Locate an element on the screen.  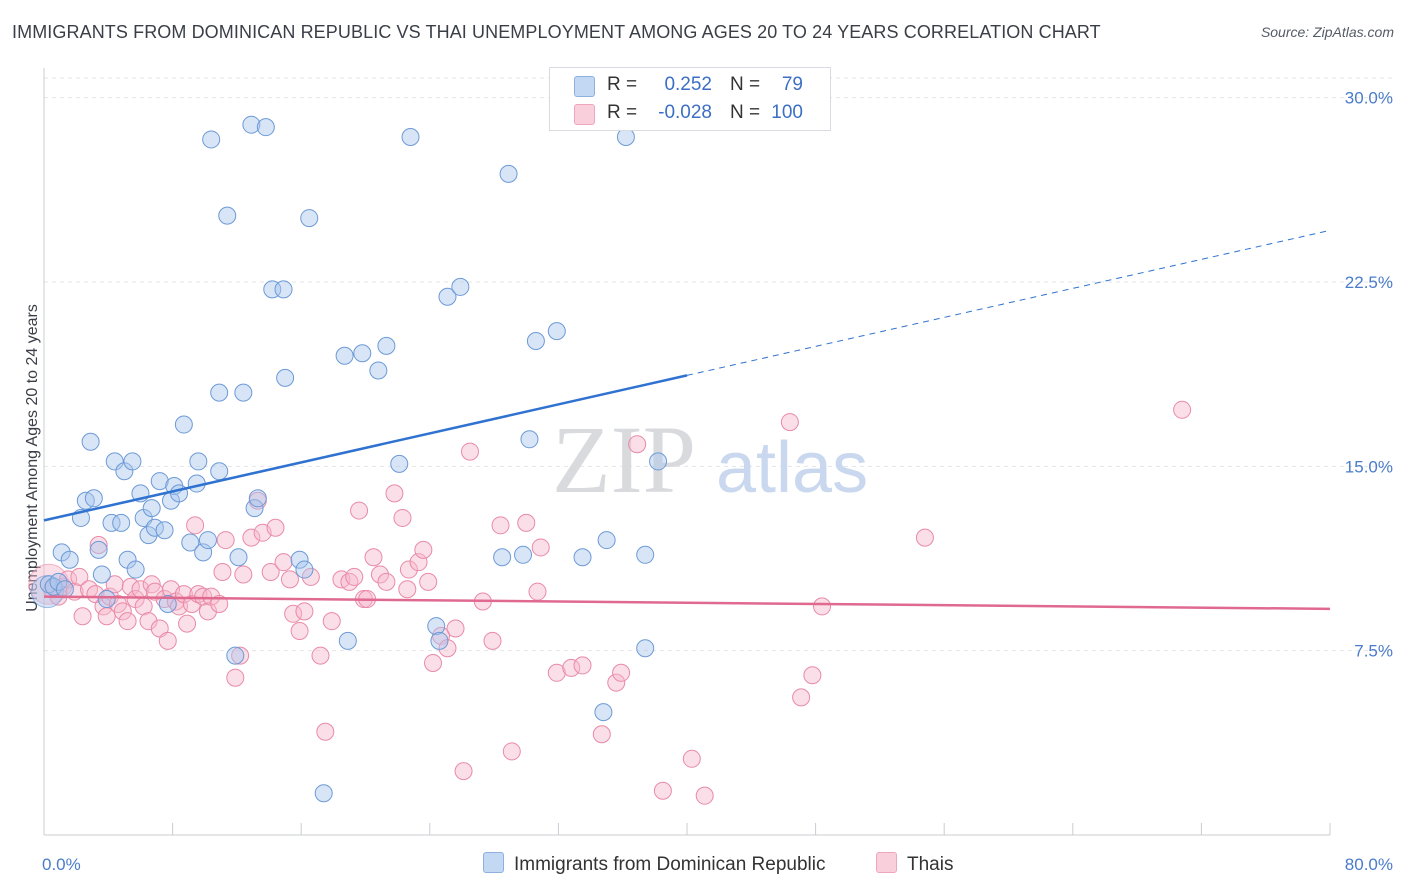
legend-r-value: -0.028 is located at coordinates (685, 112).